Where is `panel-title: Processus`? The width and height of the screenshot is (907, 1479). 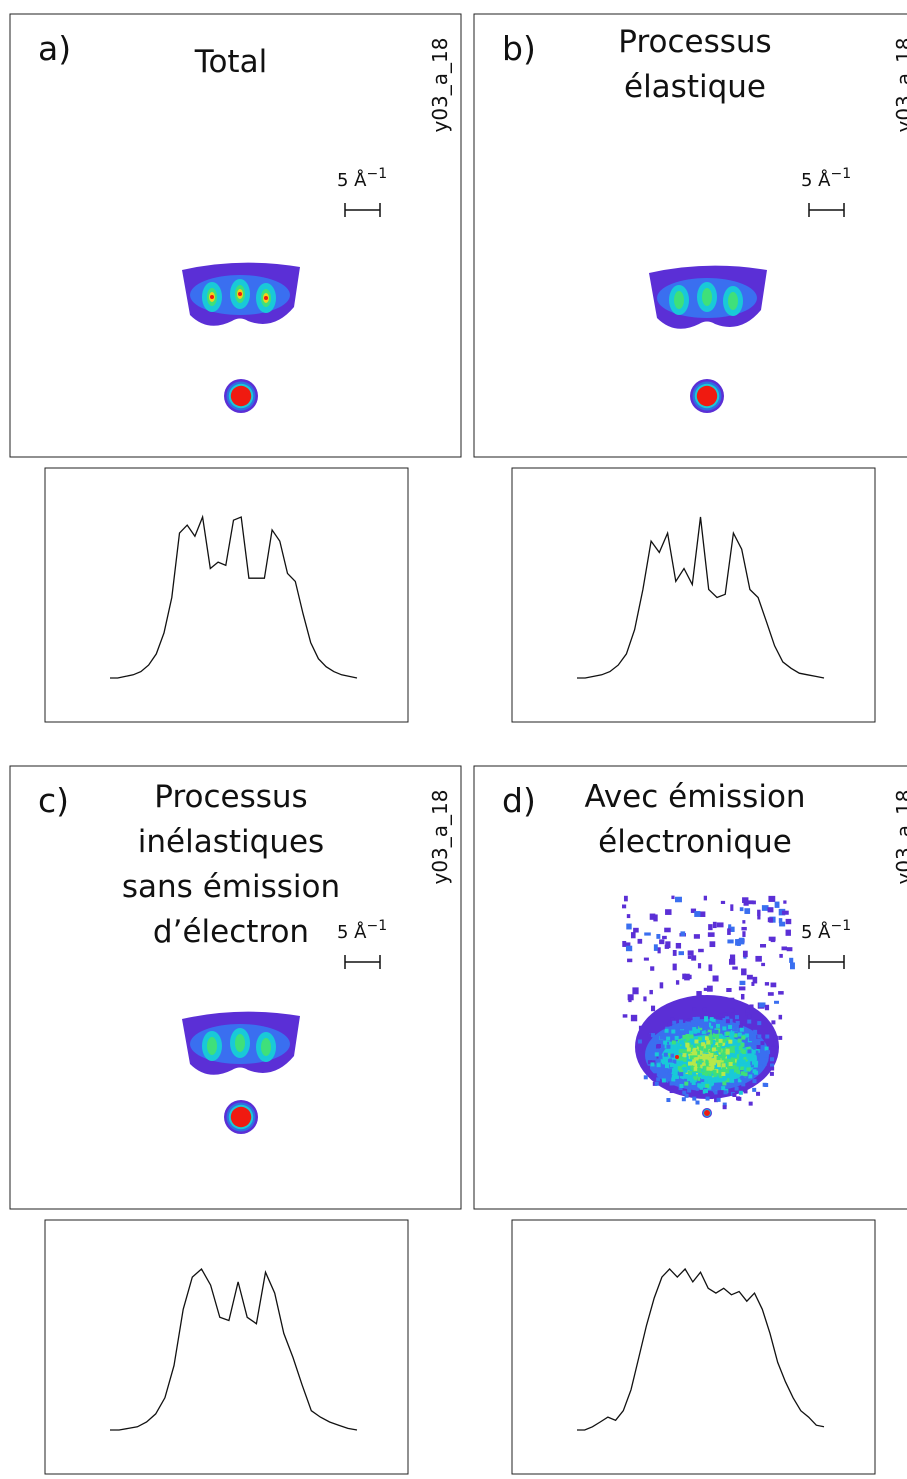 panel-title: Processus is located at coordinates (230, 797).